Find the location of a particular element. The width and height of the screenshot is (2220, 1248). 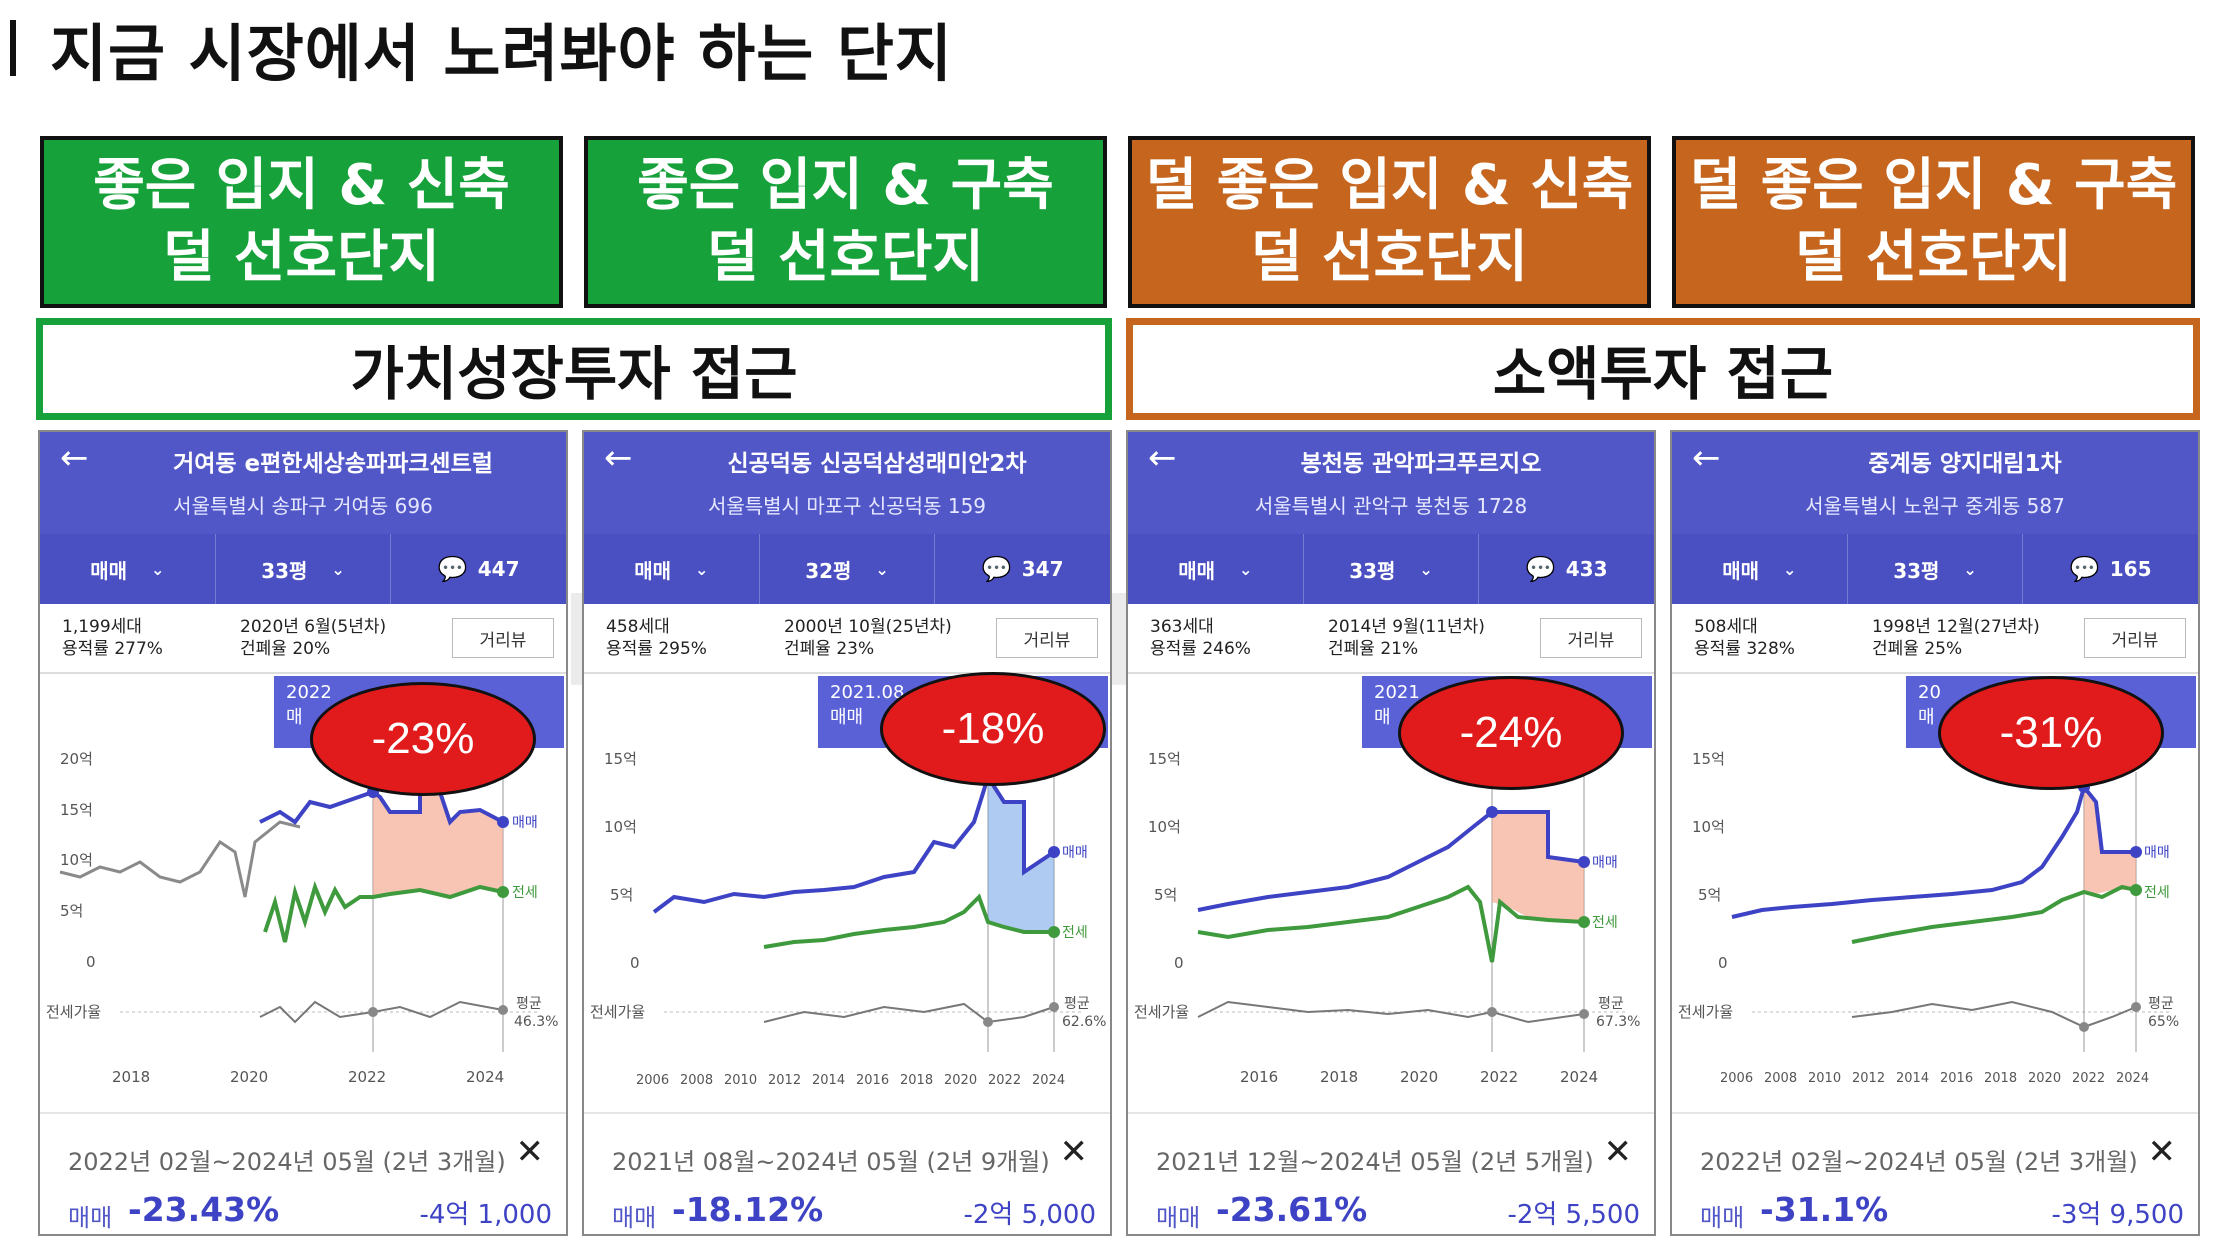

complex-name: 신공덕동 신공덕삼성래미안2차 is located at coordinates (877, 464).